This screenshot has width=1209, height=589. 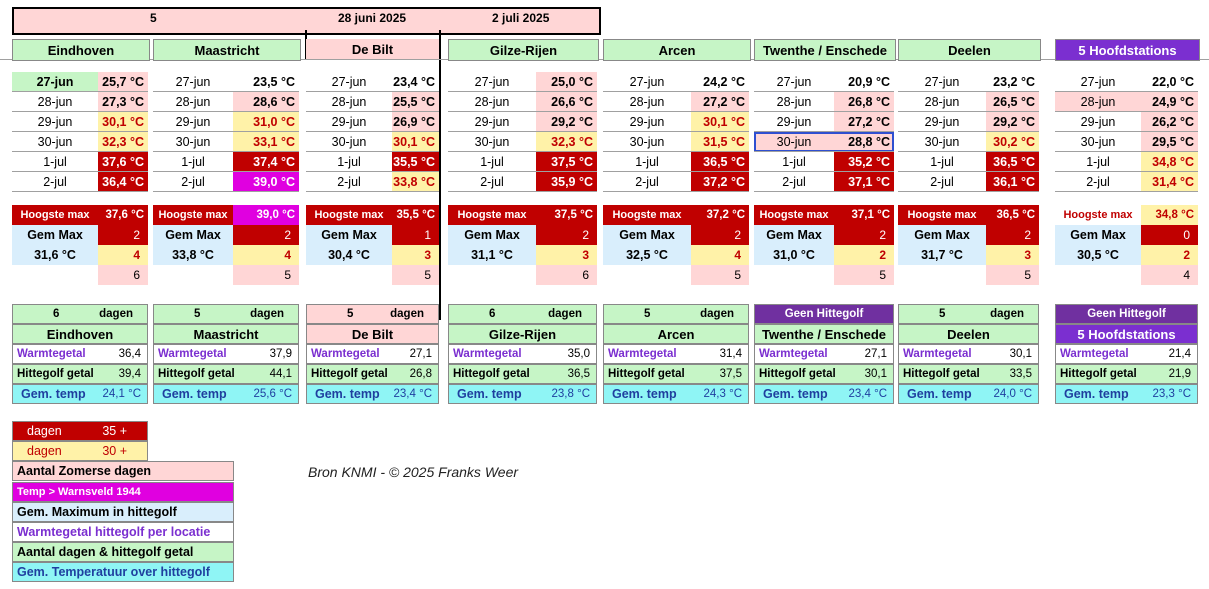 What do you see at coordinates (1126, 334) in the screenshot?
I see `station-name-bottom: 5 Hoofdstations` at bounding box center [1126, 334].